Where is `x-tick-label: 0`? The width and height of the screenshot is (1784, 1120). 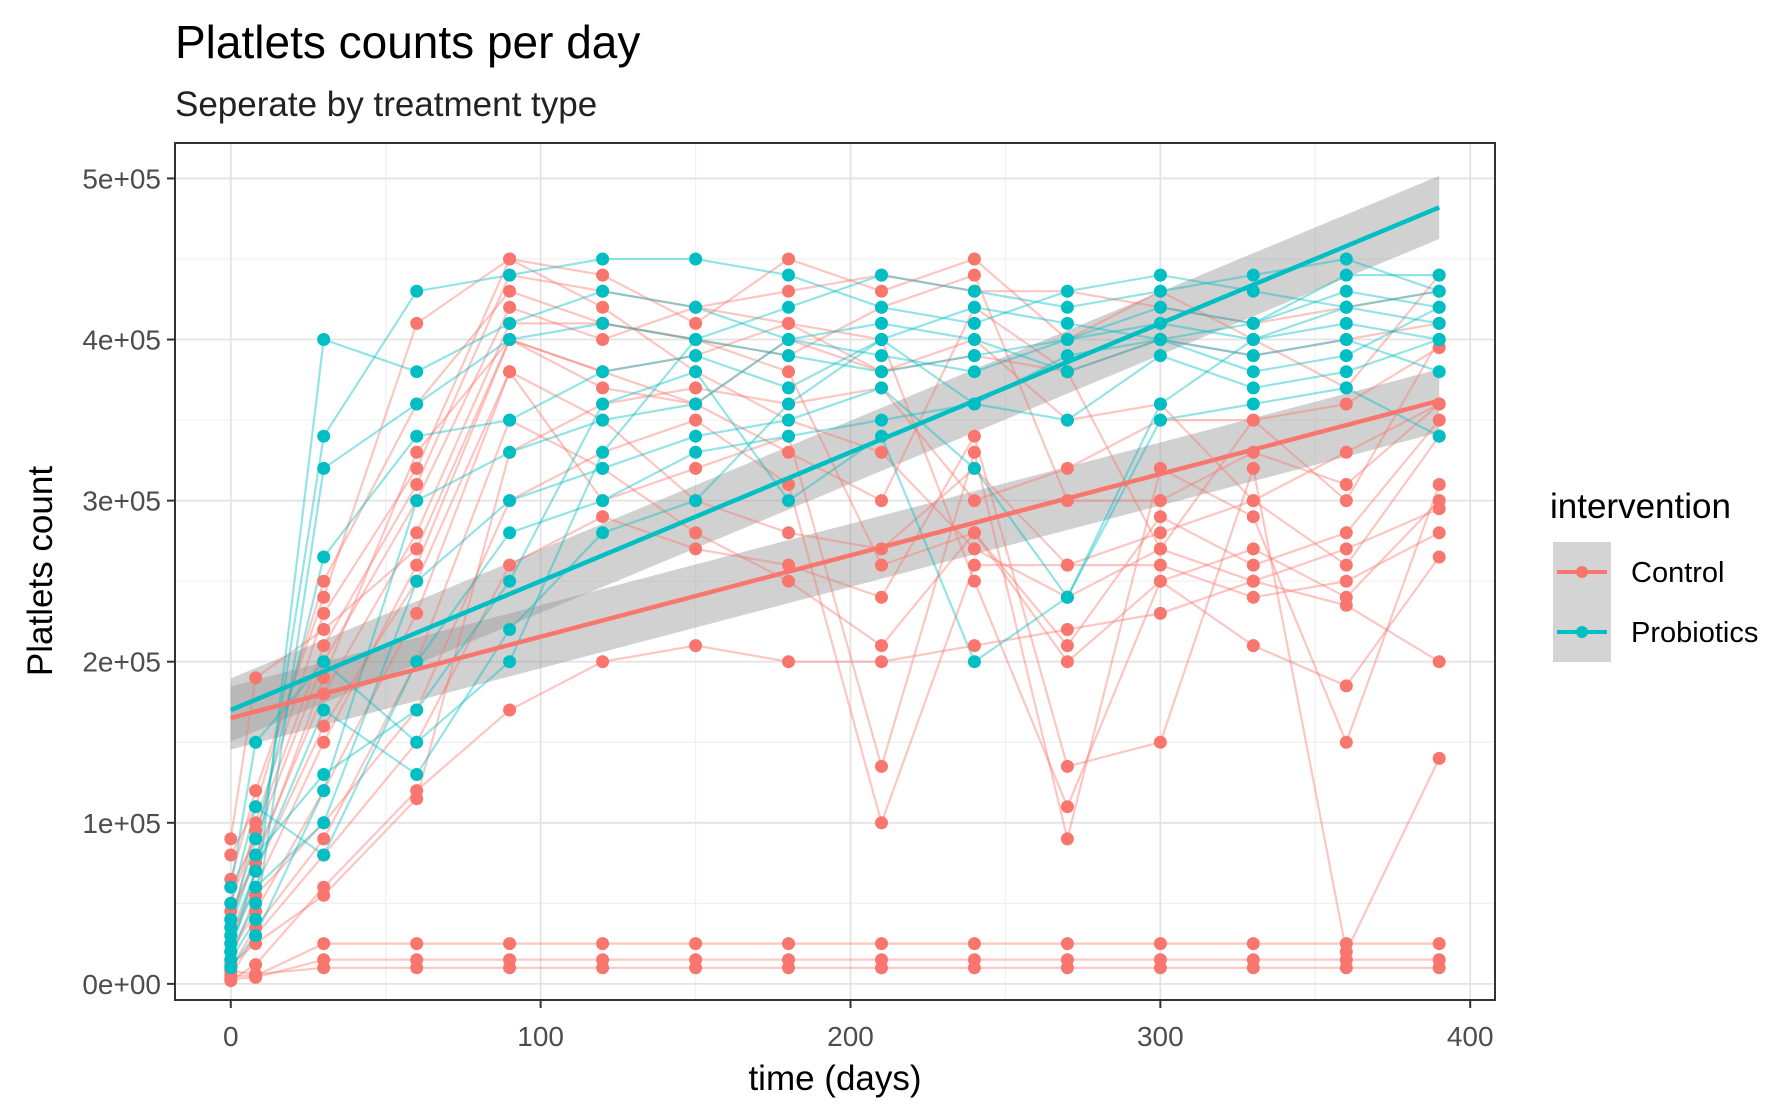
x-tick-label: 0 is located at coordinates (231, 1036).